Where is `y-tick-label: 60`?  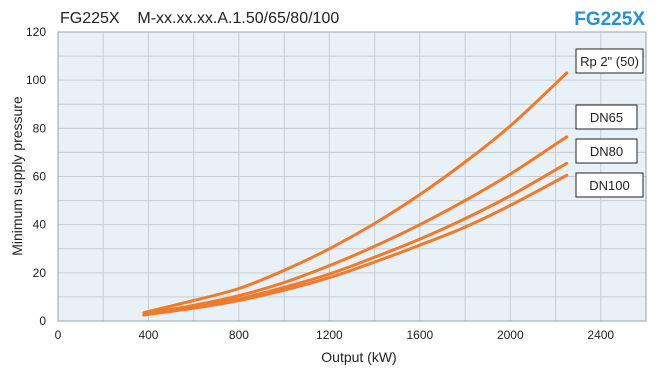
y-tick-label: 60 is located at coordinates (40, 177).